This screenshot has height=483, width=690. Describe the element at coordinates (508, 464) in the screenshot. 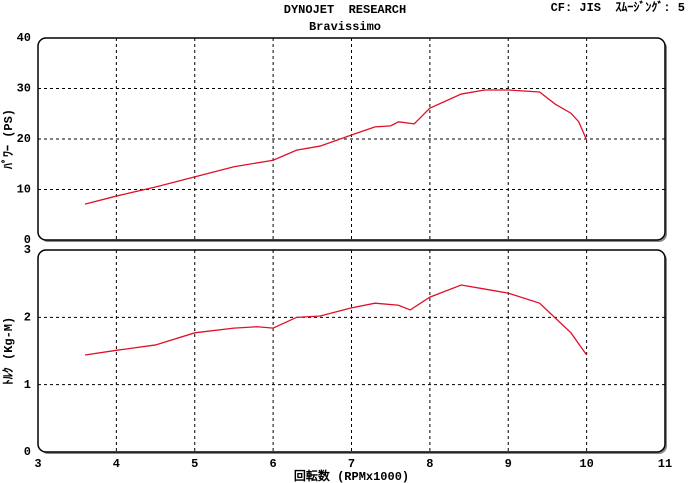

I see `x-tick-label: 9` at that location.